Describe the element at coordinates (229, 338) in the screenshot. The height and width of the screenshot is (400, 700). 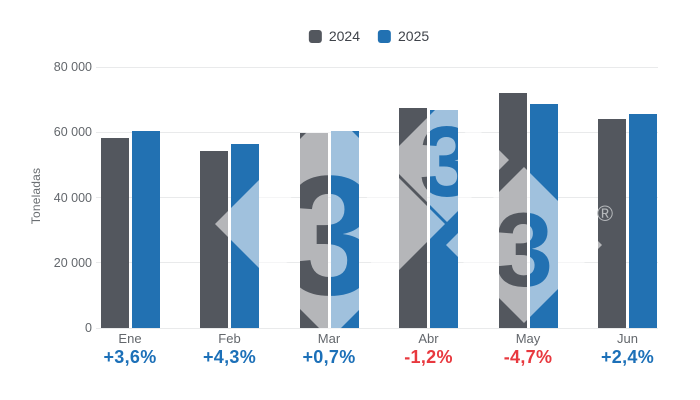
I see `x-tick-label-feb: Feb` at that location.